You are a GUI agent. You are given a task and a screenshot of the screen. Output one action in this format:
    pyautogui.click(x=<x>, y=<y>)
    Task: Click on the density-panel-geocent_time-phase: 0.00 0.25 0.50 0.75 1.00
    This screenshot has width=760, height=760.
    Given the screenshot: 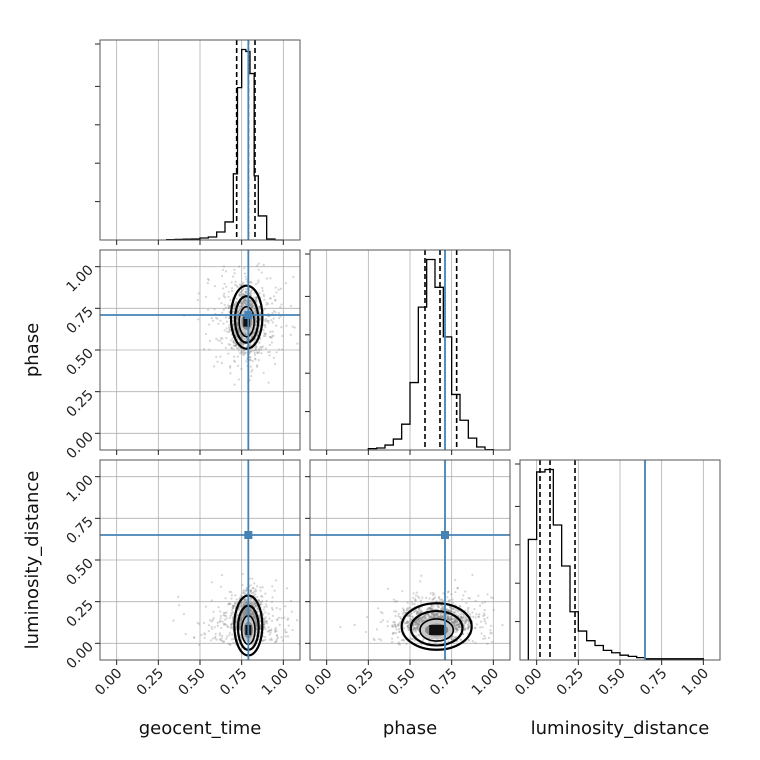 What is the action you would take?
    pyautogui.click(x=182, y=355)
    